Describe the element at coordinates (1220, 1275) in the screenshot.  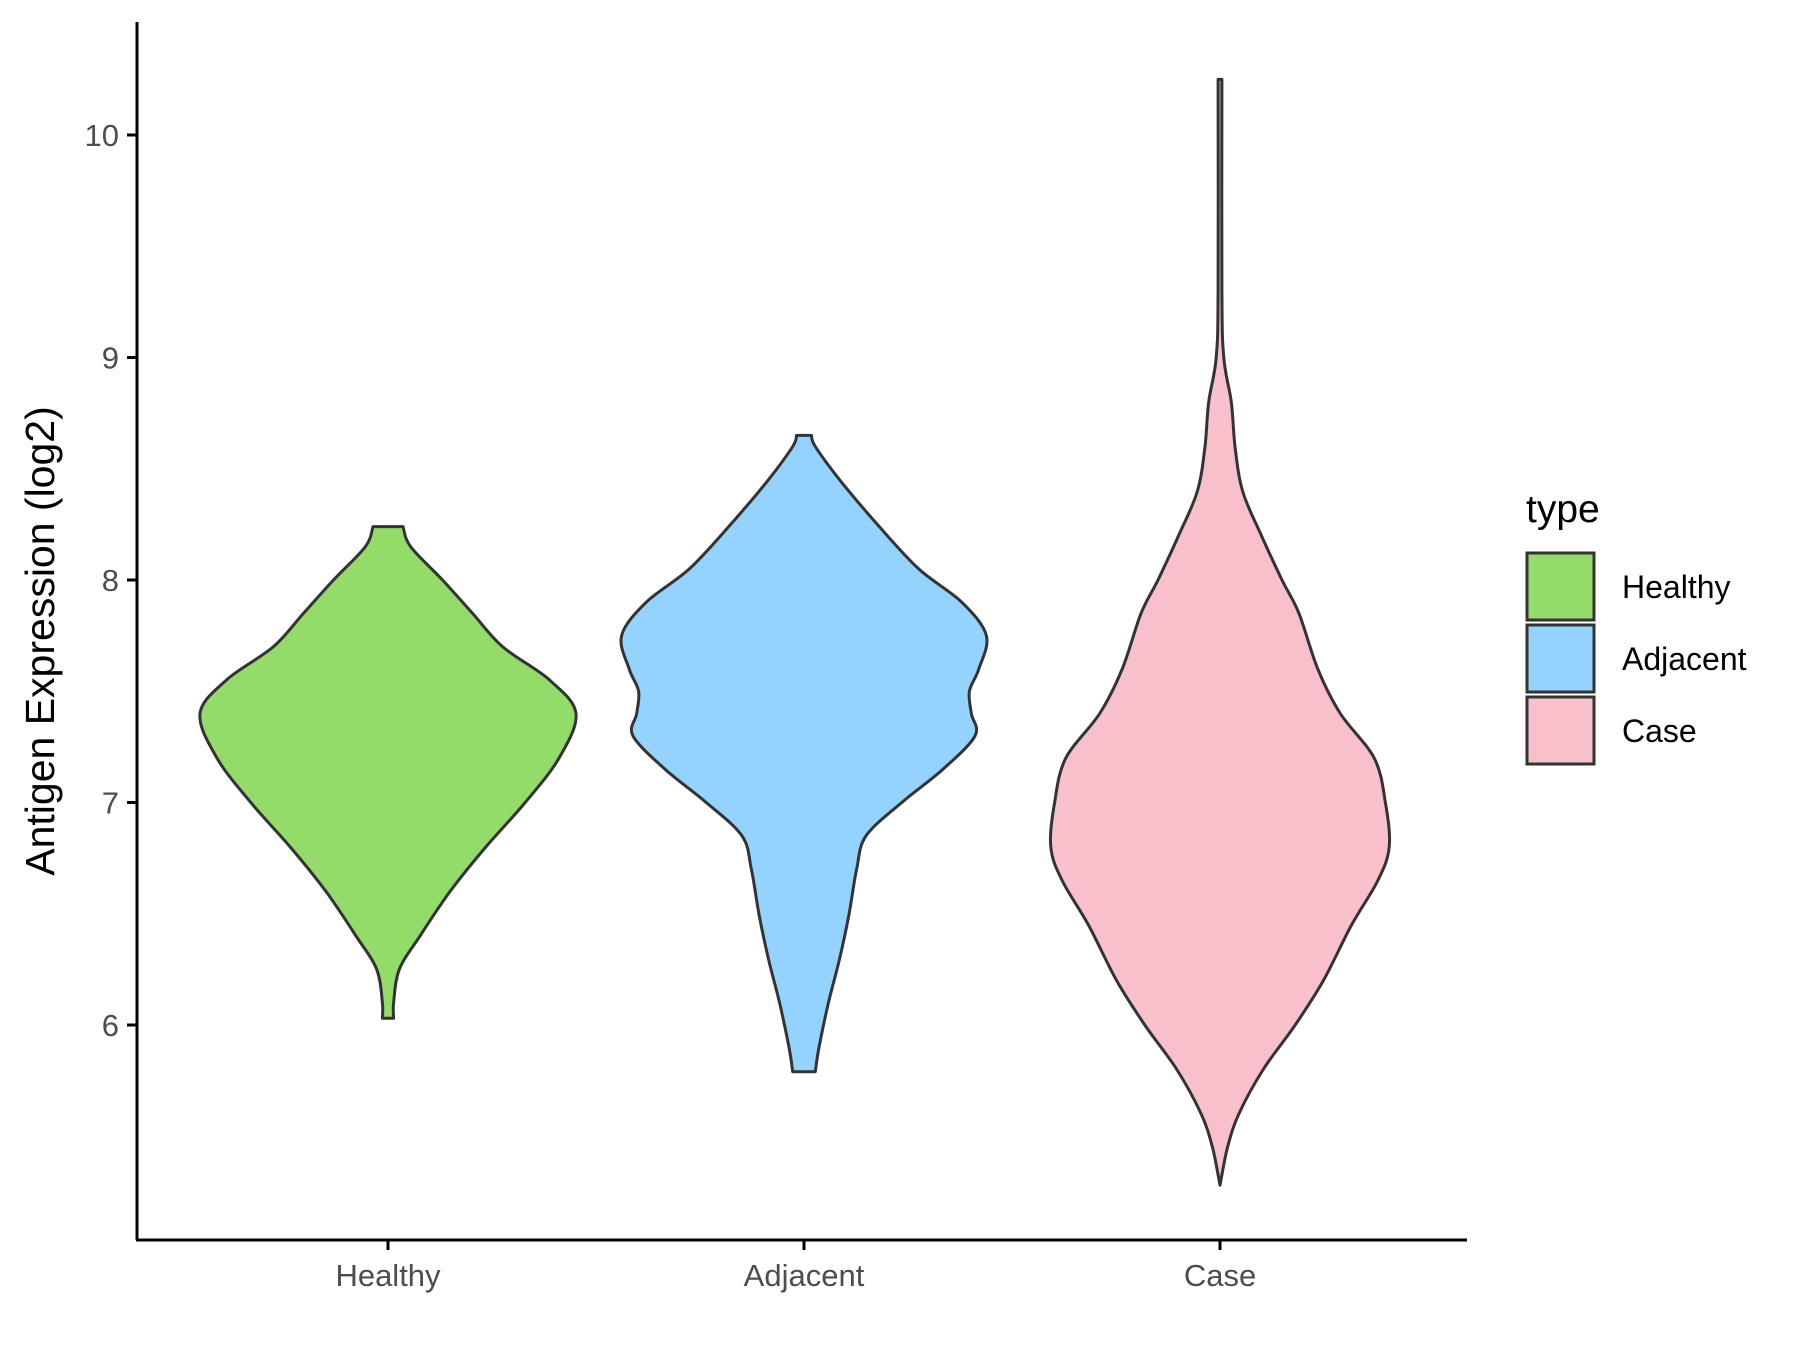
I see `x-tick-label: Case` at that location.